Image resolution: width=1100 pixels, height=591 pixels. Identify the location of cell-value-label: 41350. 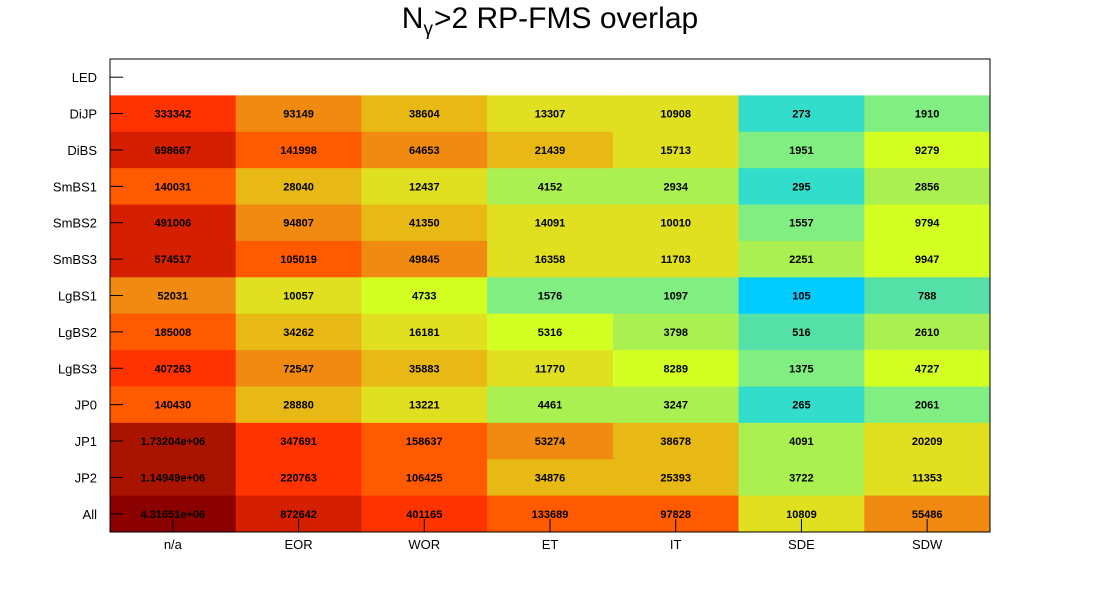
(424, 224).